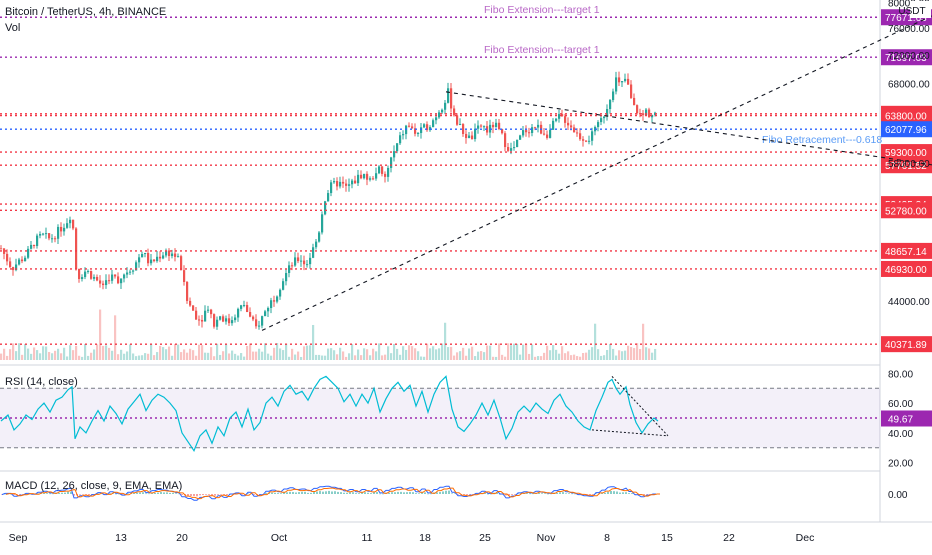 This screenshot has height=555, width=932. What do you see at coordinates (909, 164) in the screenshot?
I see `price-tick-label: 58000.00` at bounding box center [909, 164].